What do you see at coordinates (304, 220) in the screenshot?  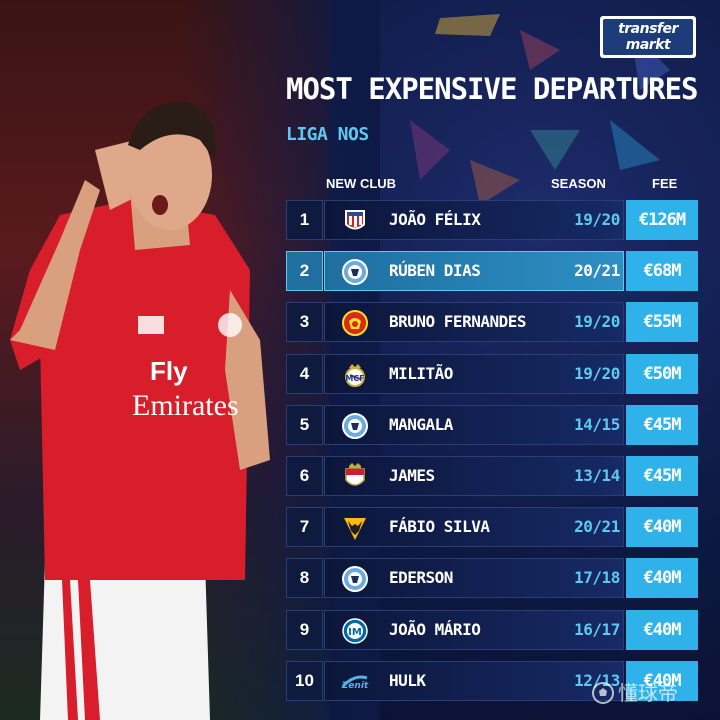 I see `rank-cell: 1` at bounding box center [304, 220].